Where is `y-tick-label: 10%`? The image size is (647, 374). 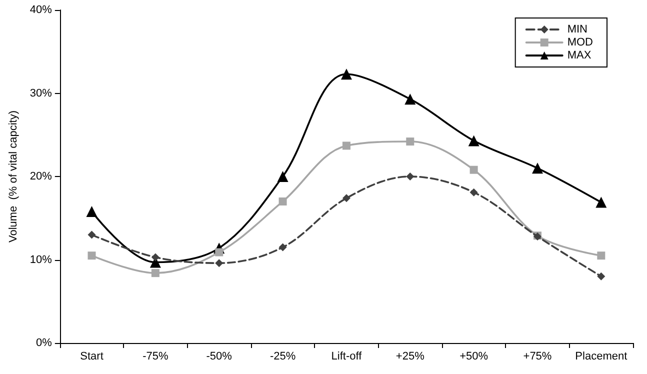 y-tick-label: 10% is located at coordinates (41, 260).